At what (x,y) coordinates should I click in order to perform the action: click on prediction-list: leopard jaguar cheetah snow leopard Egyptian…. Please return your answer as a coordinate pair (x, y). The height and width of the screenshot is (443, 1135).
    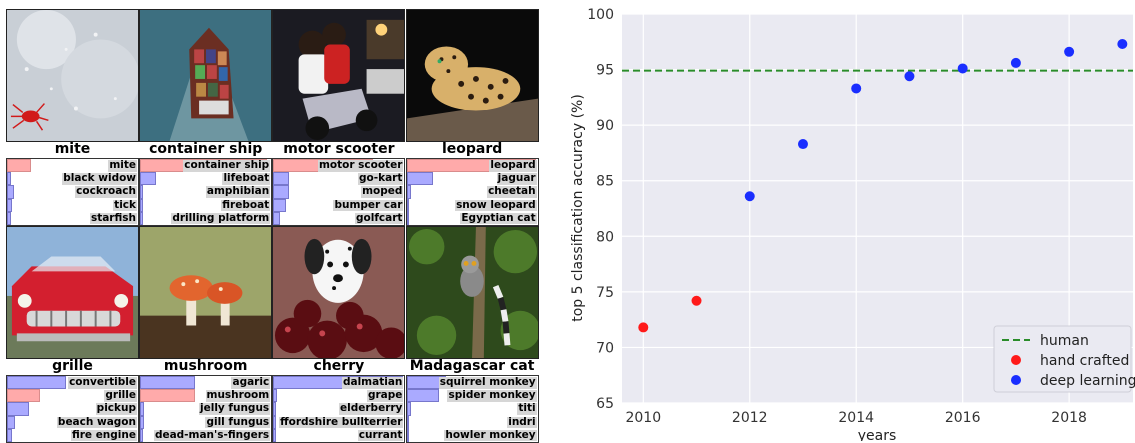
    Looking at the image, I should click on (472, 192).